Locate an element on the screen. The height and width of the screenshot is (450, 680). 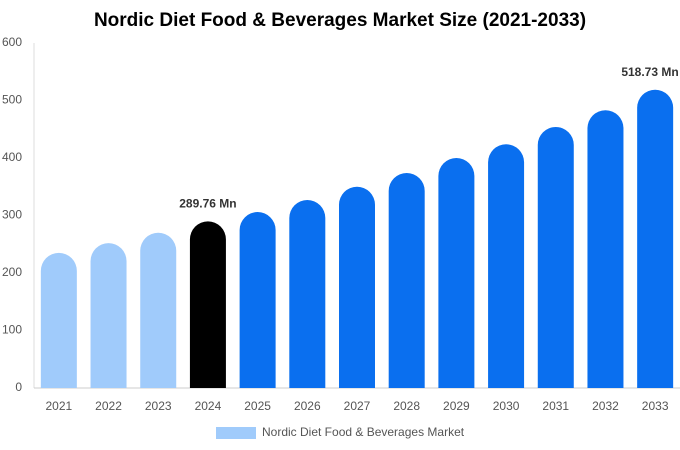
x-tick-label: 2032 is located at coordinates (605, 406).